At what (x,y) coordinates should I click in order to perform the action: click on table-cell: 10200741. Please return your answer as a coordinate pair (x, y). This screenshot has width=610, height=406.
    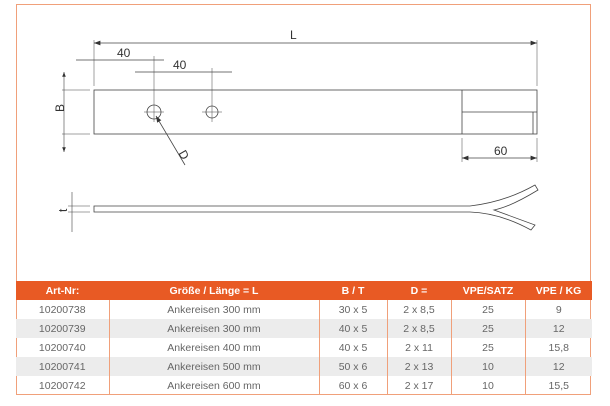
    Looking at the image, I should click on (62, 366).